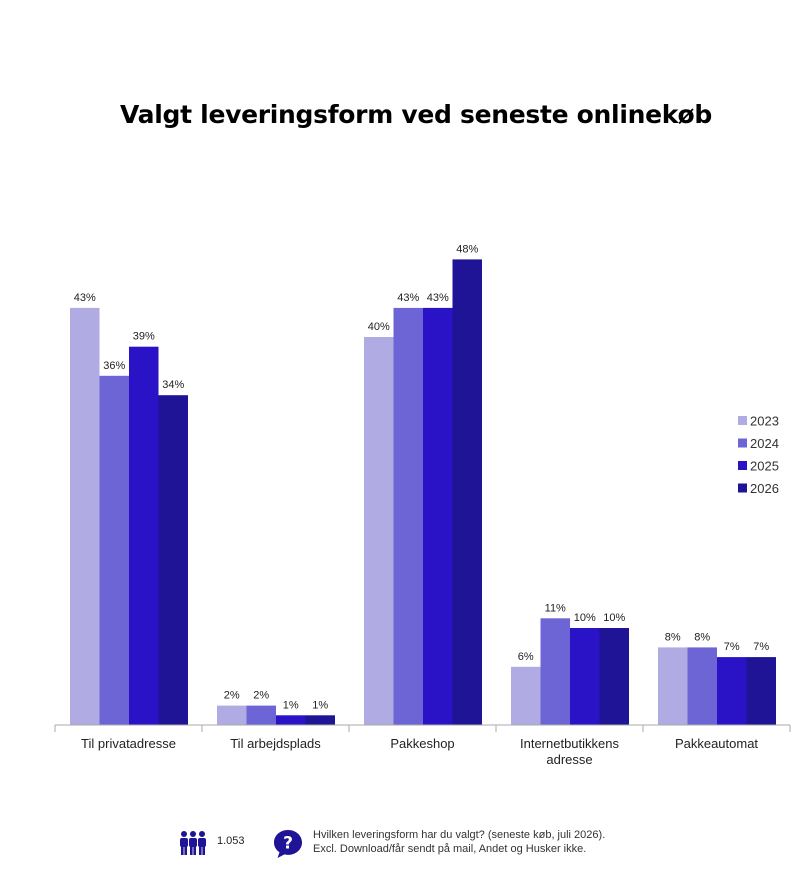 Image resolution: width=802 pixels, height=892 pixels. What do you see at coordinates (173, 385) in the screenshot?
I see `data-label: 34%` at bounding box center [173, 385].